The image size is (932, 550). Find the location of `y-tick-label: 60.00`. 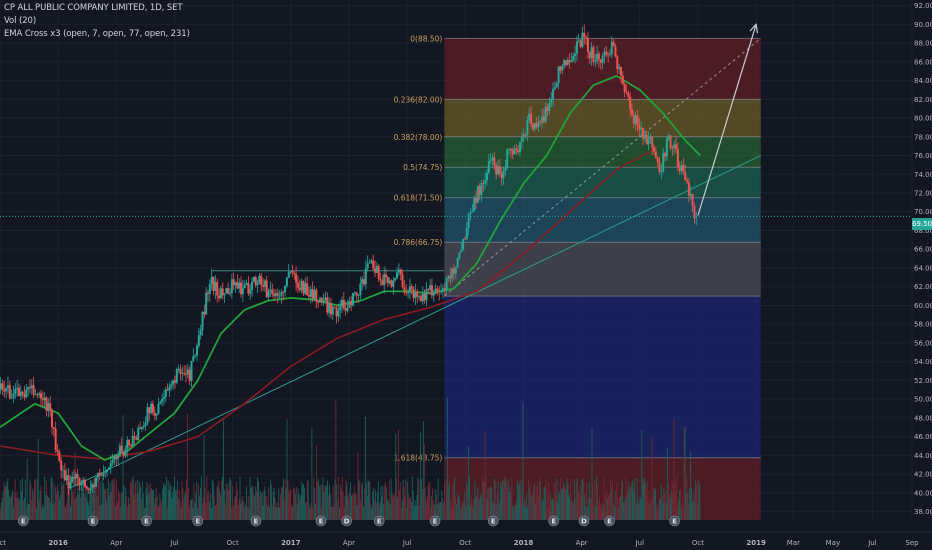

y-tick-label: 60.00 is located at coordinates (923, 306).